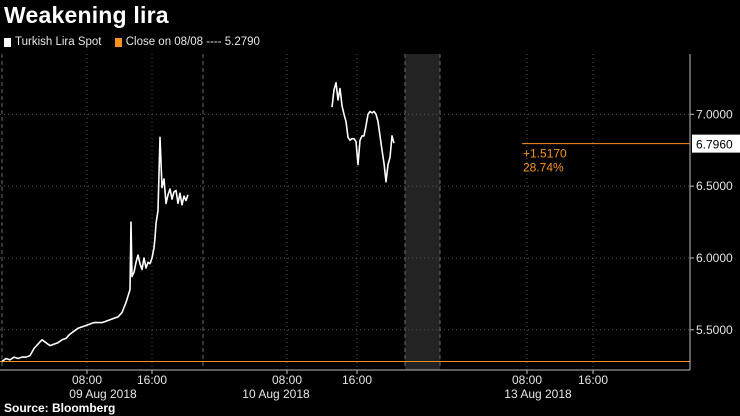 The height and width of the screenshot is (416, 740). I want to click on x-day-label: 09 Aug 2018, so click(103, 394).